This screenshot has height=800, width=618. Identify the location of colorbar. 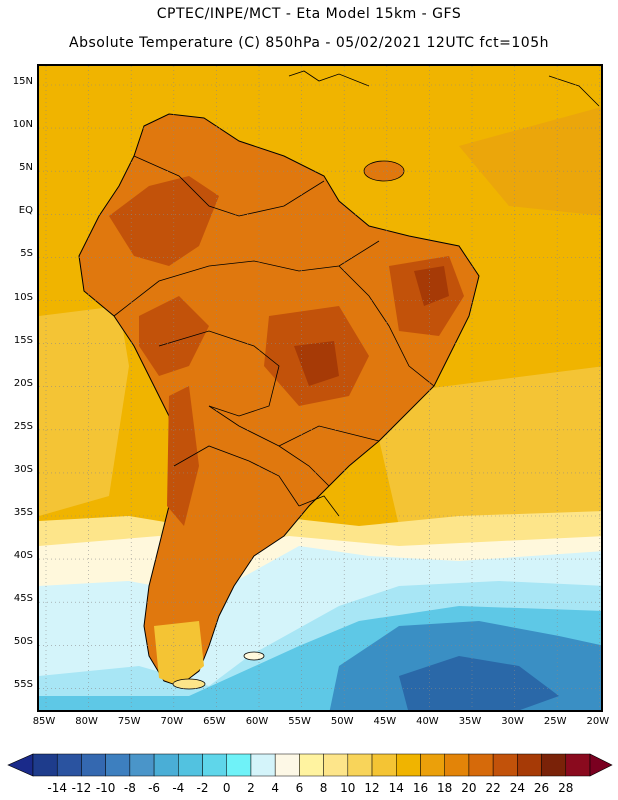
(310, 765).